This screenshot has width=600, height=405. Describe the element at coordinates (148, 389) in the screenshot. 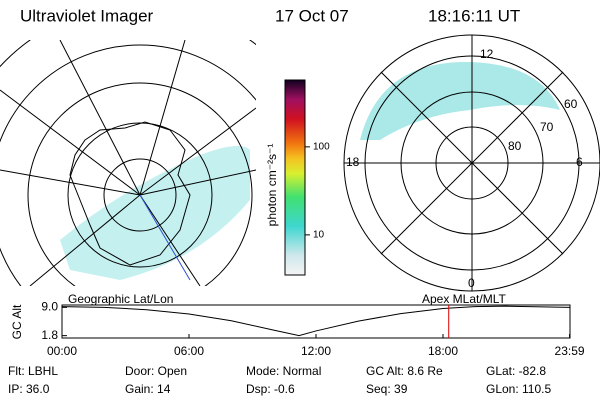

I see `field: Gain: 14` at that location.